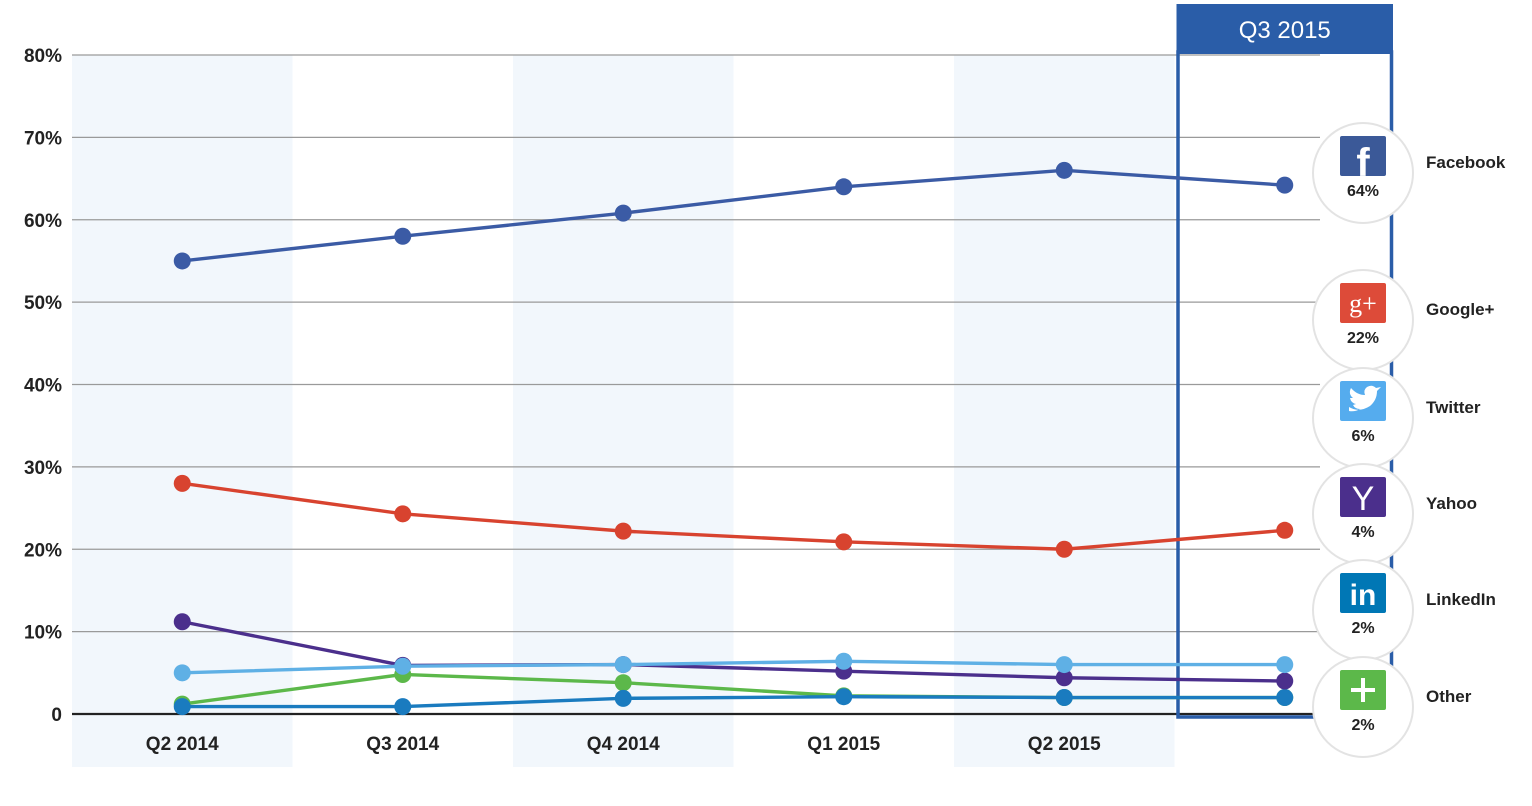 This screenshot has width=1532, height=806. I want to click on linkedin-icon: in, so click(1363, 593).